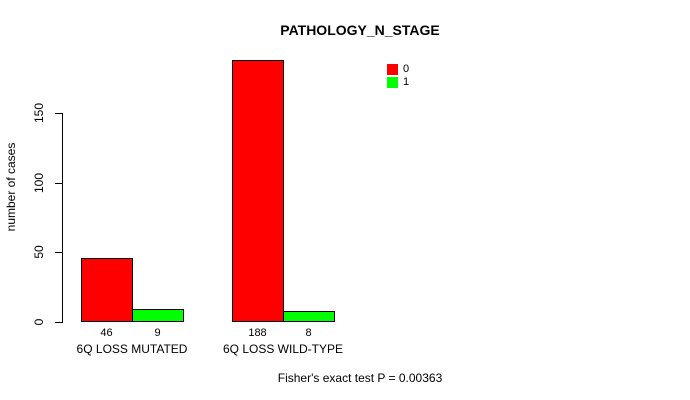  I want to click on legend-item: 0, so click(398, 69).